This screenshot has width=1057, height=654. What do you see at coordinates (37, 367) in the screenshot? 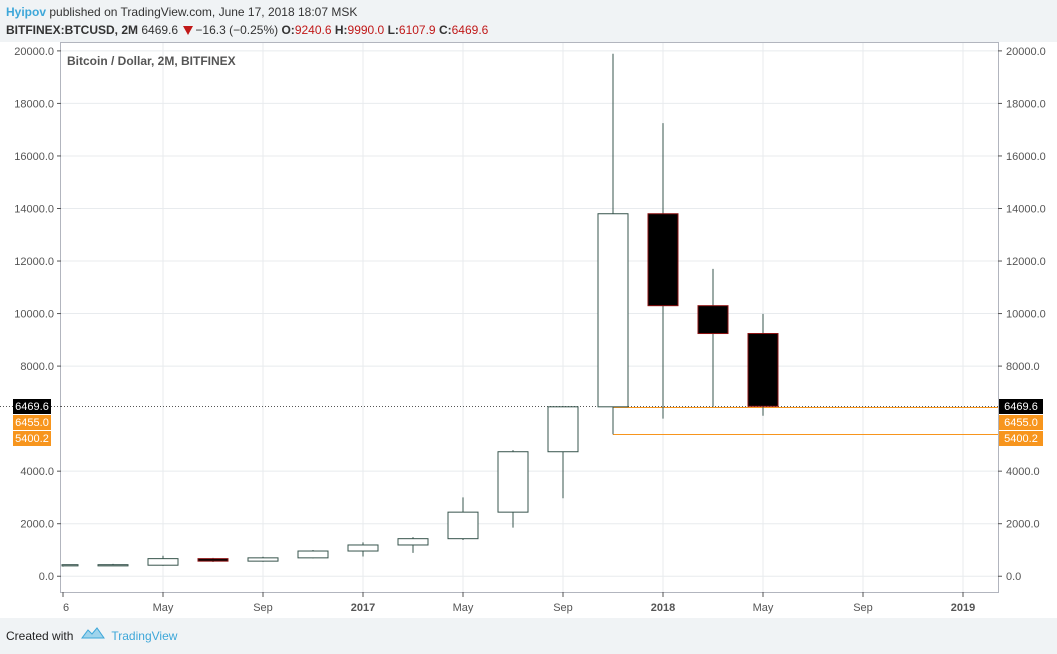
I see `y-tick-label-left: 8000.0` at bounding box center [37, 367].